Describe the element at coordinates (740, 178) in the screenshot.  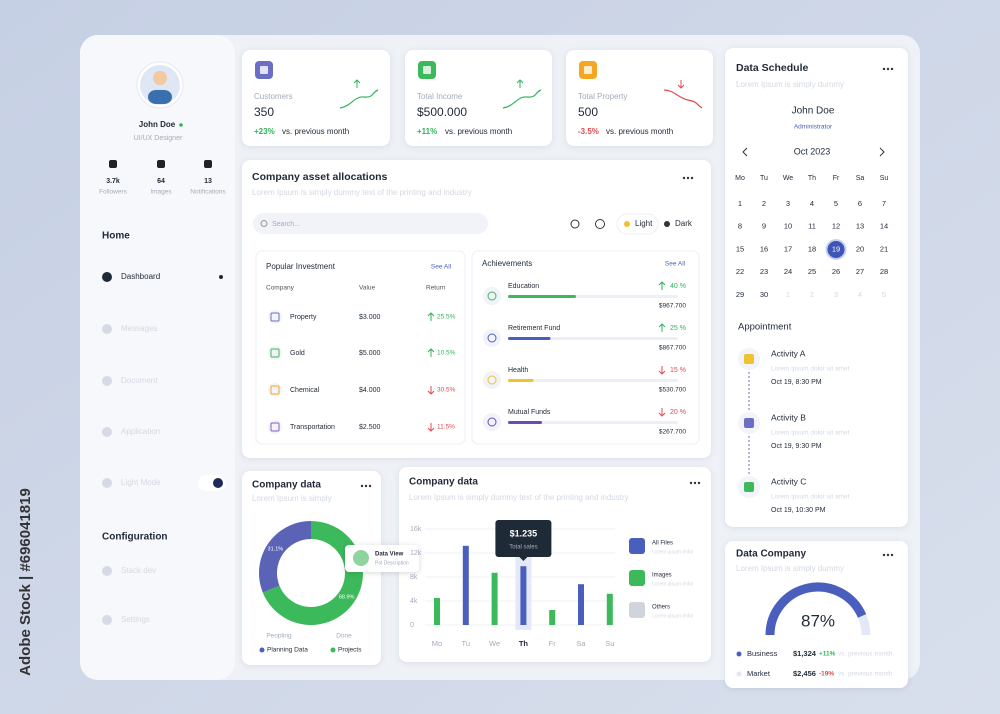
I see `weekday: Mo` at that location.